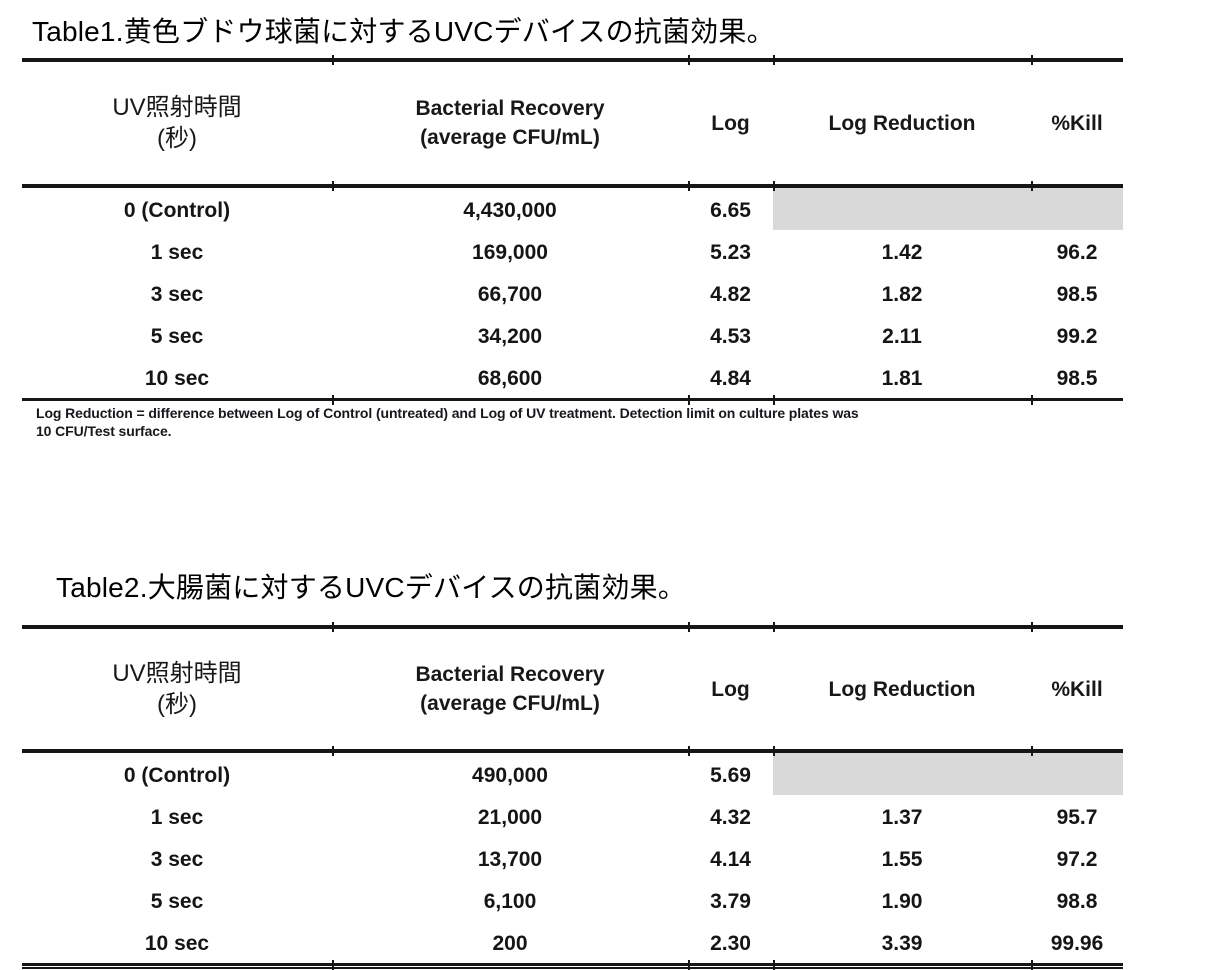 The height and width of the screenshot is (970, 1213). What do you see at coordinates (510, 674) in the screenshot?
I see `header-recovery-line1: Bacterial Recovery` at bounding box center [510, 674].